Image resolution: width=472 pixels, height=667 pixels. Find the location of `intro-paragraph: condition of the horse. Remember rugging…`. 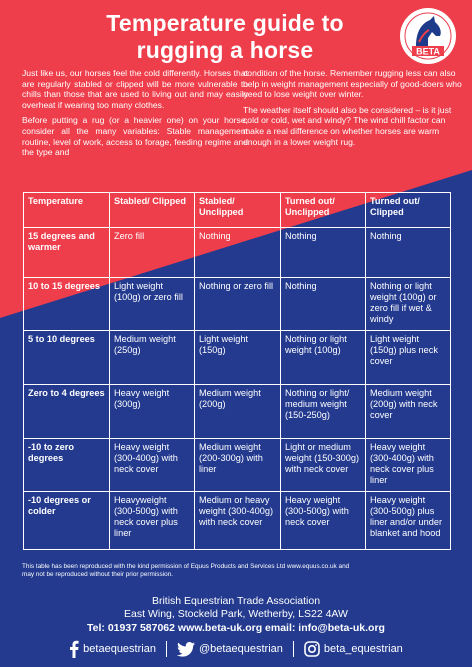

intro-paragraph: condition of the horse. Remember rugging… is located at coordinates (352, 84).